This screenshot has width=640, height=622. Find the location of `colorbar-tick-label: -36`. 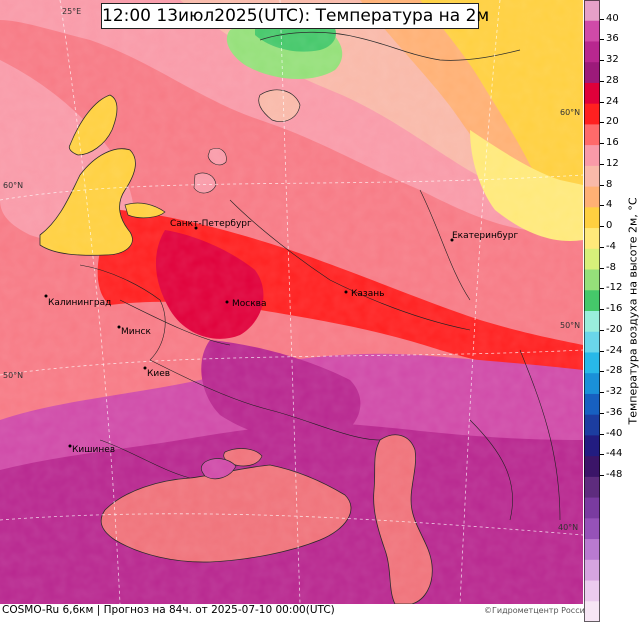

colorbar-tick-label: -36 is located at coordinates (614, 412).